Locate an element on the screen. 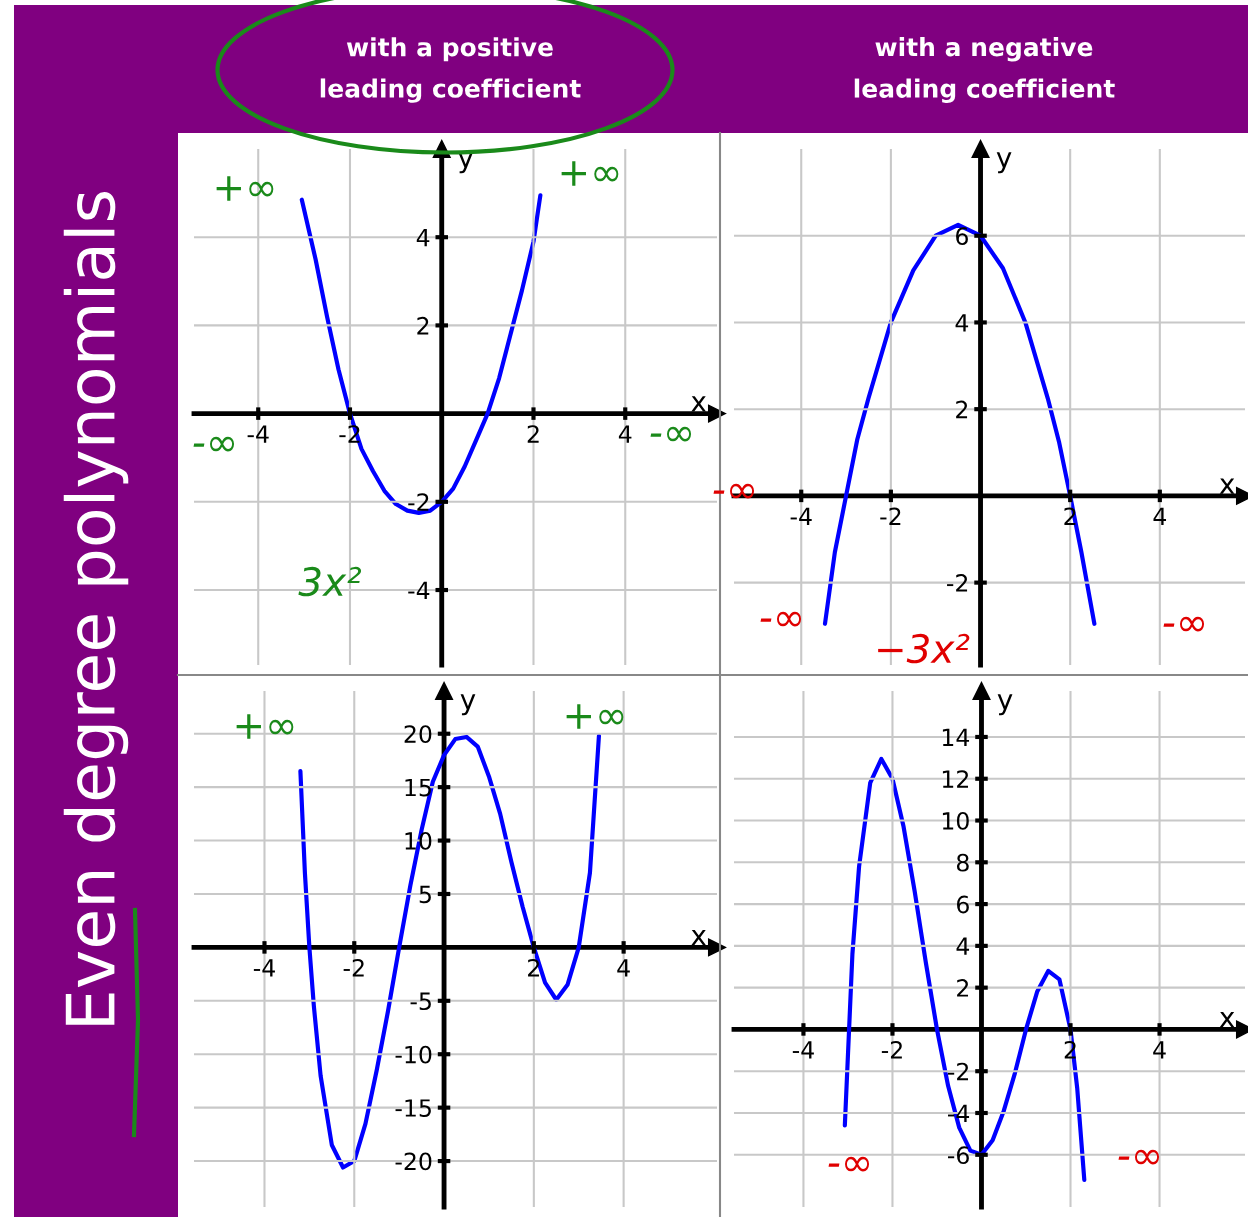 Image resolution: width=1248 pixels, height=1217 pixels. text: Even degree polynomials is located at coordinates (96, 608).